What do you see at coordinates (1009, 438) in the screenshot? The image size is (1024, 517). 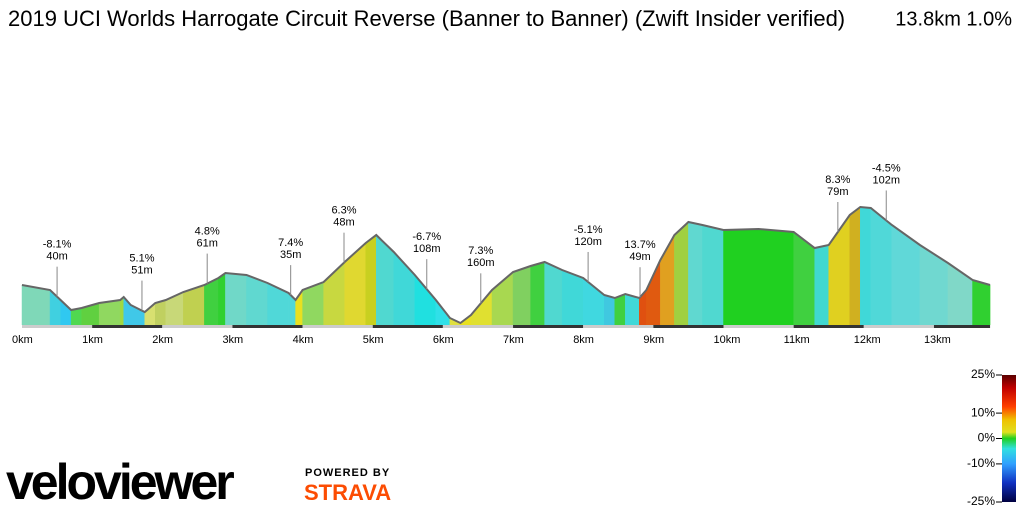 I see `gradient-scale` at bounding box center [1009, 438].